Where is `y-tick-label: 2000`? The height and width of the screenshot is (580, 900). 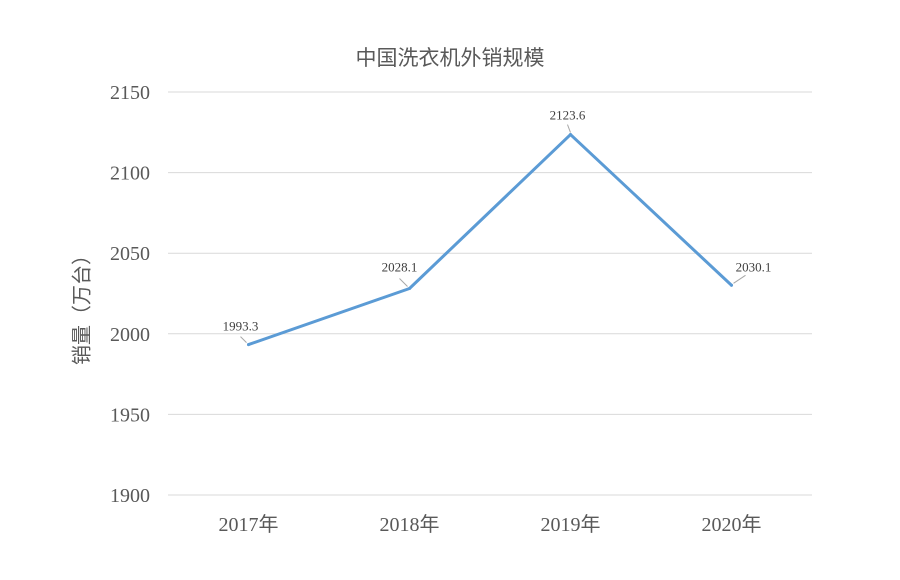 y-tick-label: 2000 is located at coordinates (130, 335).